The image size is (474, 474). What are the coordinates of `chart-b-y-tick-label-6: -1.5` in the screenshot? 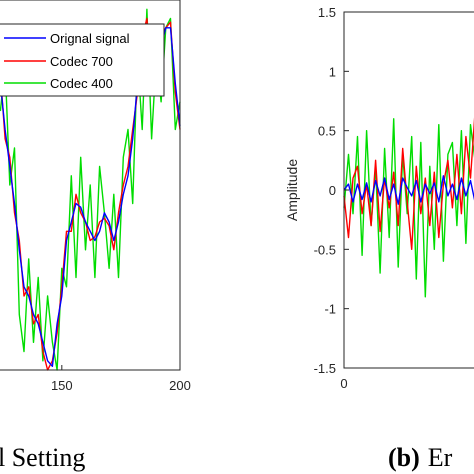 It's located at (325, 368).